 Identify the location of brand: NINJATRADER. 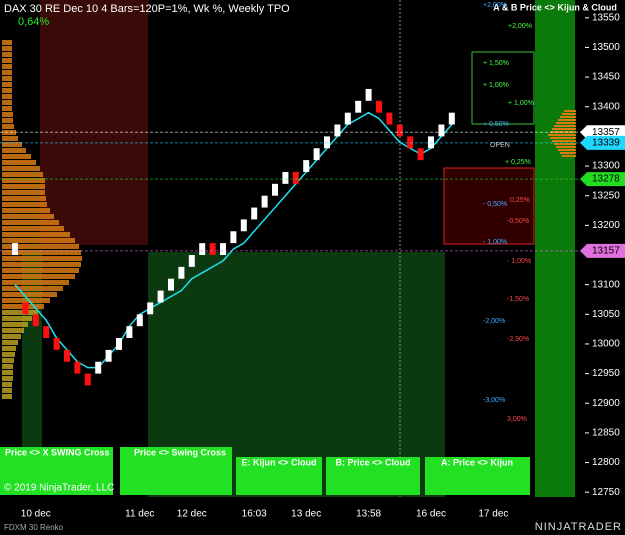
(578, 527).